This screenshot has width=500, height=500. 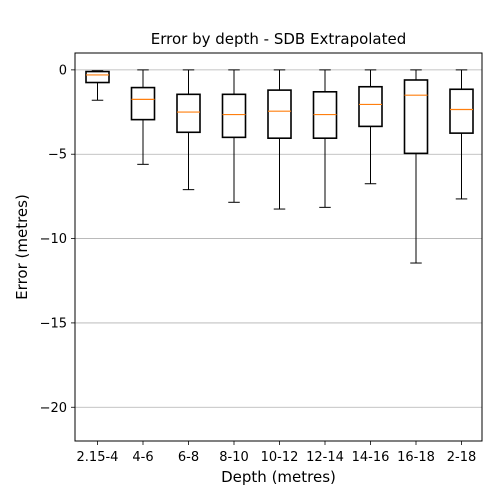 What do you see at coordinates (234, 457) in the screenshot?
I see `x-tick-label: 8-10` at bounding box center [234, 457].